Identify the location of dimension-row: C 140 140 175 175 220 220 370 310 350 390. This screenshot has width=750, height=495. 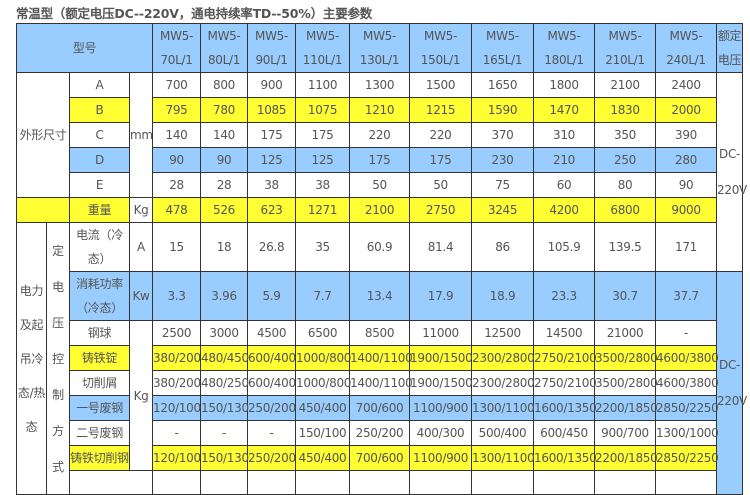
(380, 135).